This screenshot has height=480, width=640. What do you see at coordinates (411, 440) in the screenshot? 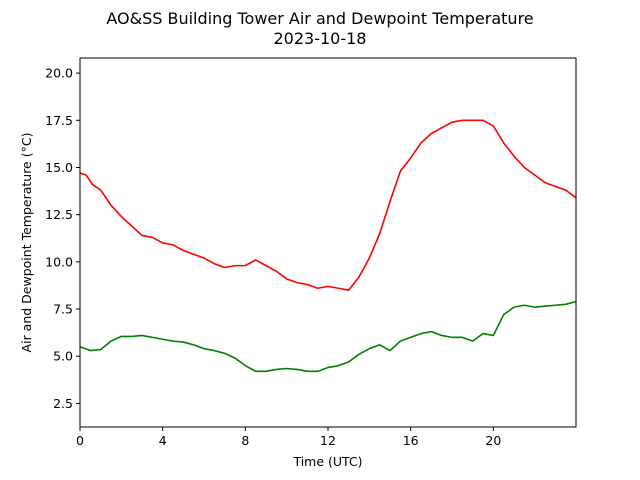
I see `x-tick-label: 16` at bounding box center [411, 440].